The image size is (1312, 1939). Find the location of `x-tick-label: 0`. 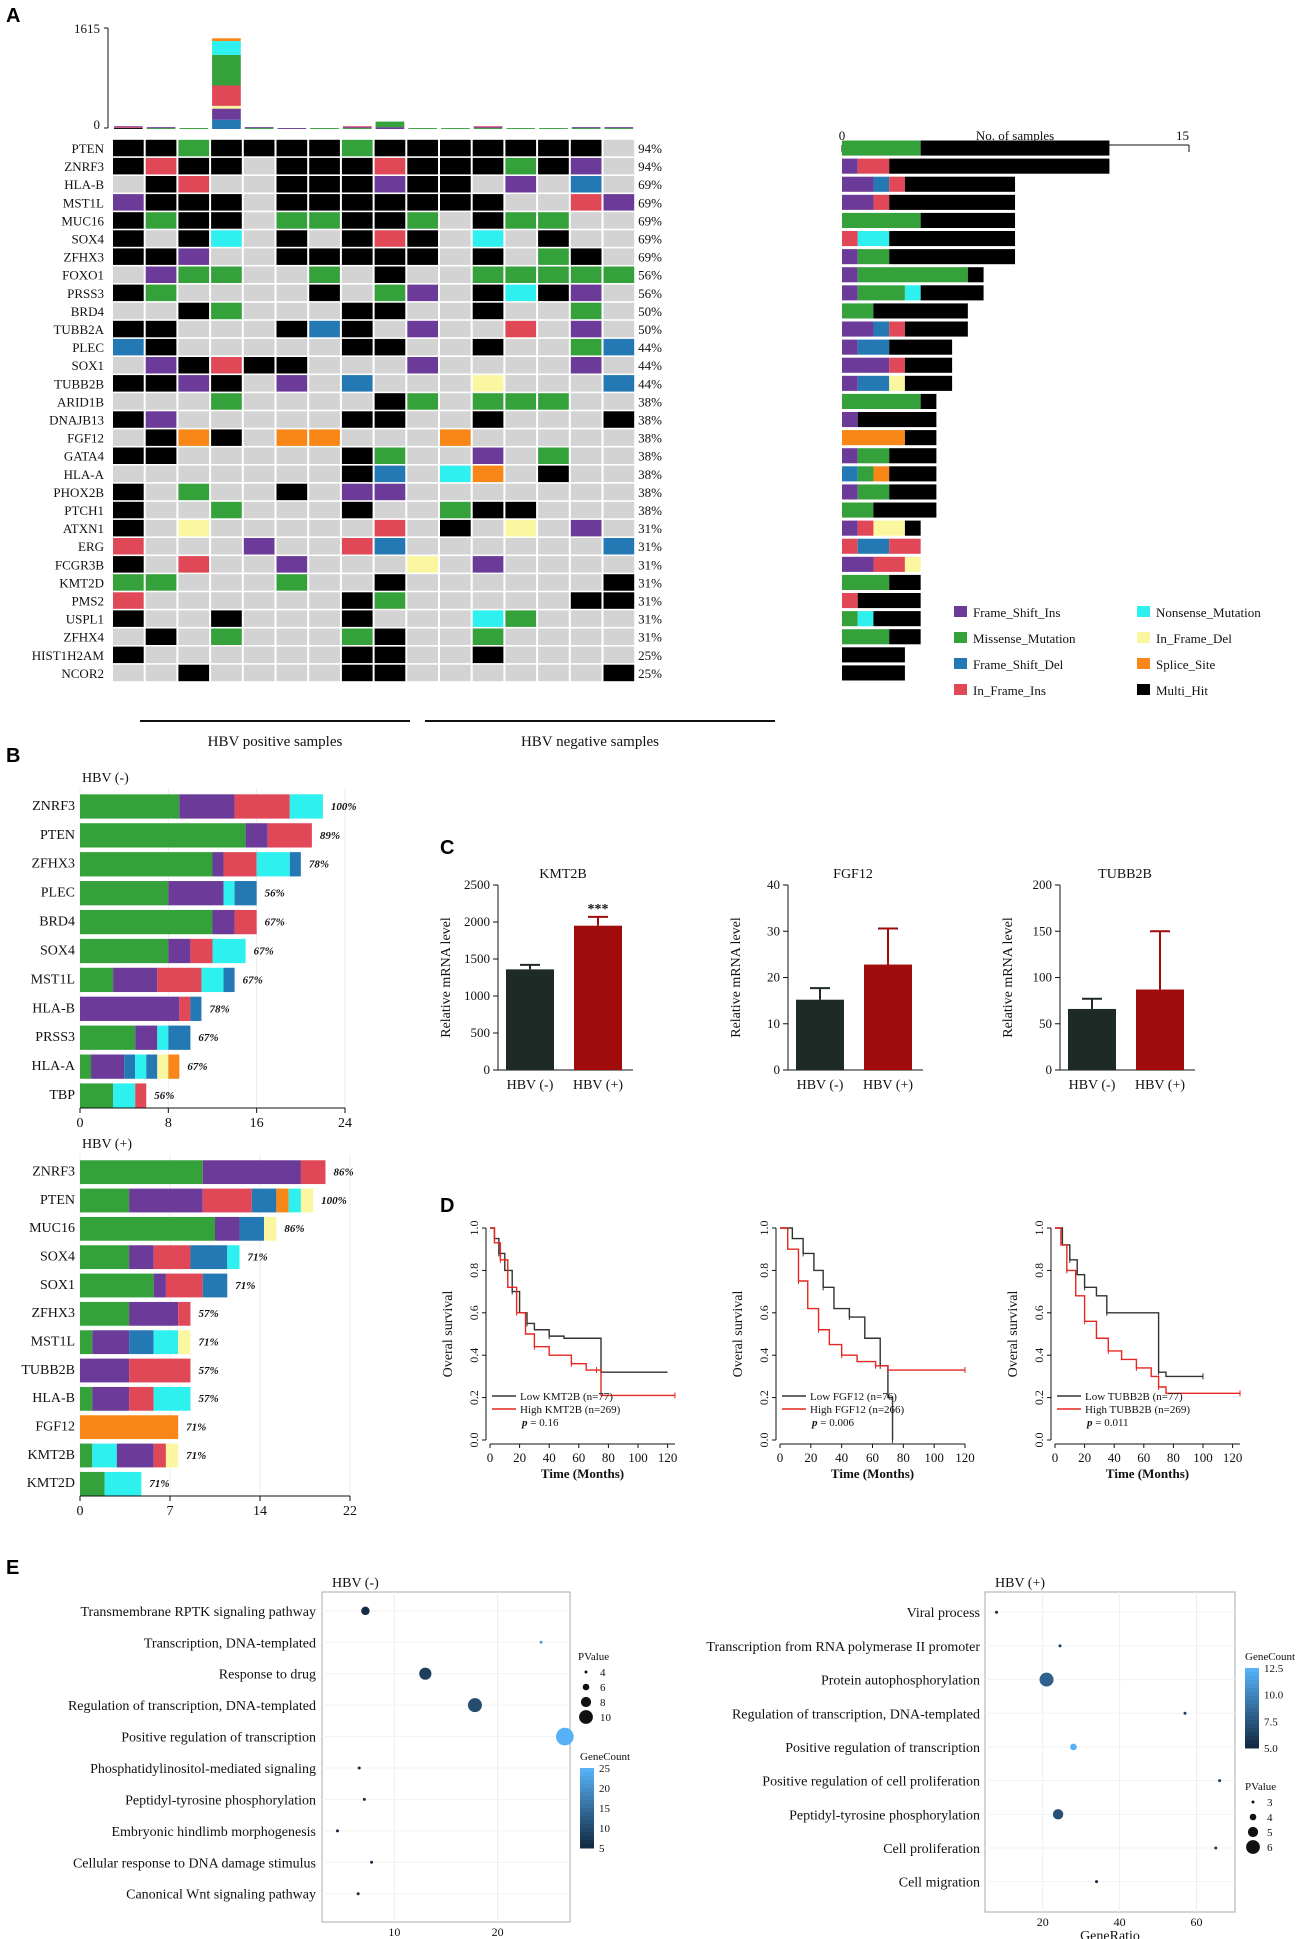

x-tick-label: 0 is located at coordinates (1055, 1457).